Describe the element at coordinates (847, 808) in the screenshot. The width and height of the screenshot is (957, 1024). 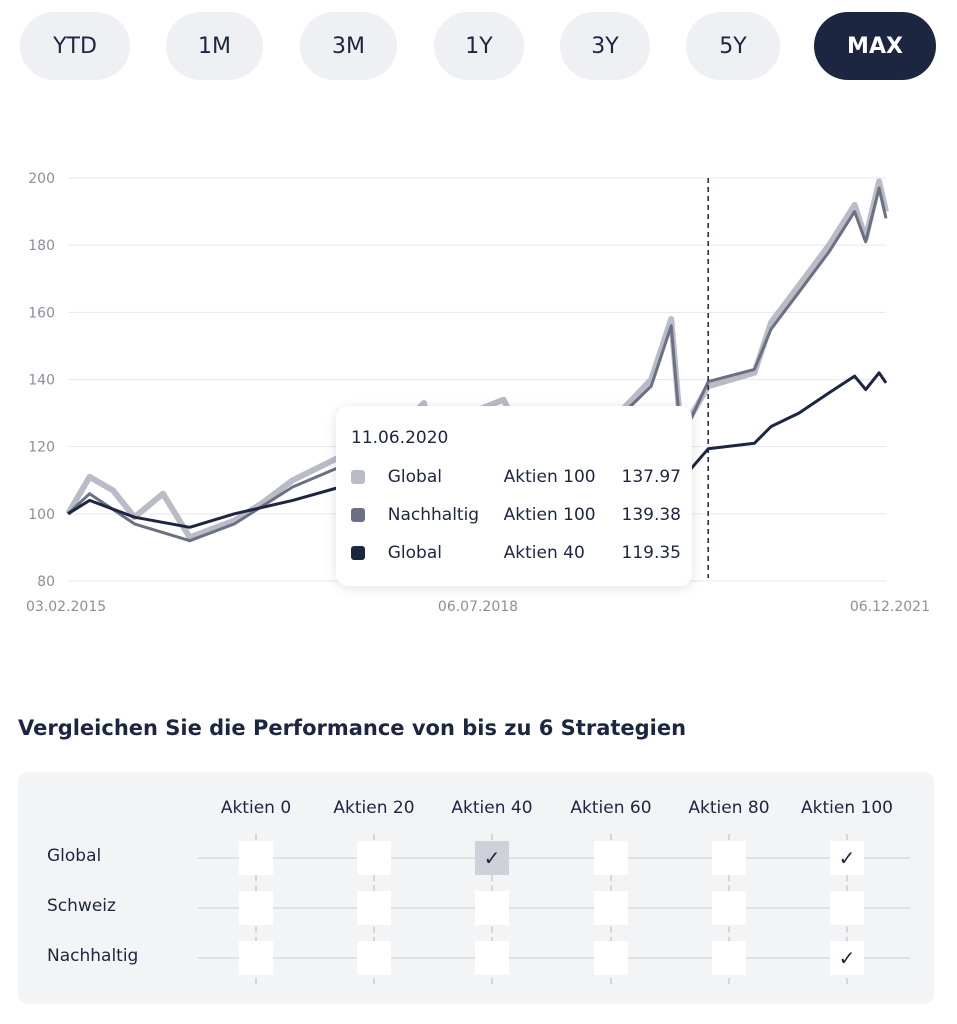
I see `column-header: Aktien 100` at that location.